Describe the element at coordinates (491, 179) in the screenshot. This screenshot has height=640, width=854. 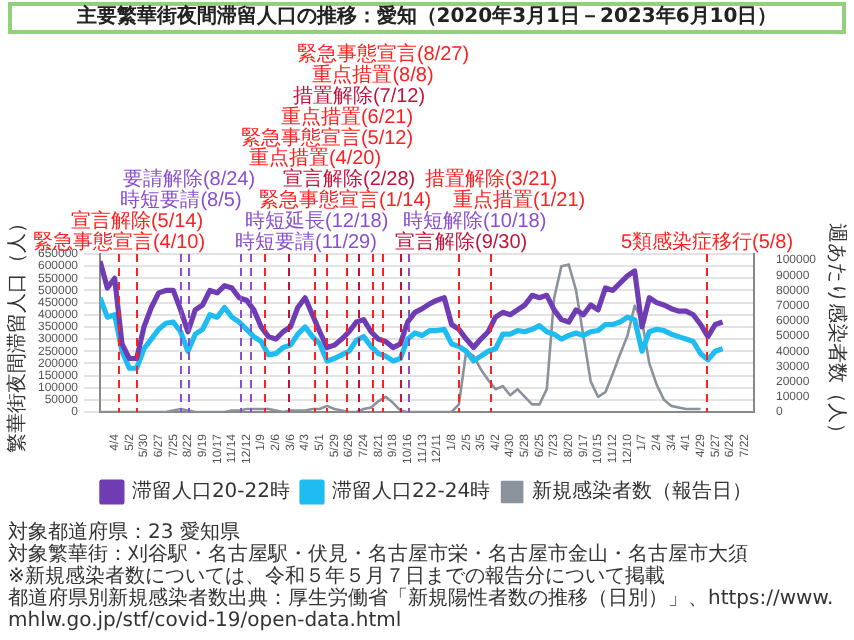
I see `ref-line-label: 措置解除(3/21)` at that location.